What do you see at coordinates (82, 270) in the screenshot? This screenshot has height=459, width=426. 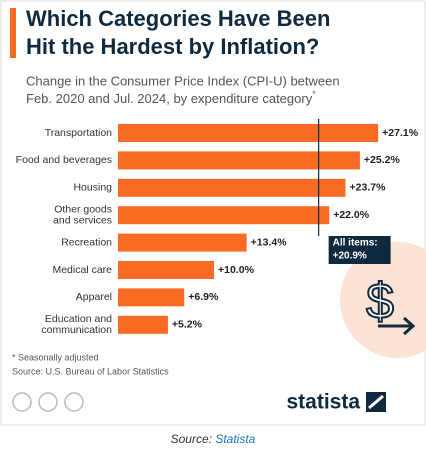 I see `y-tick-label: Medical care` at bounding box center [82, 270].